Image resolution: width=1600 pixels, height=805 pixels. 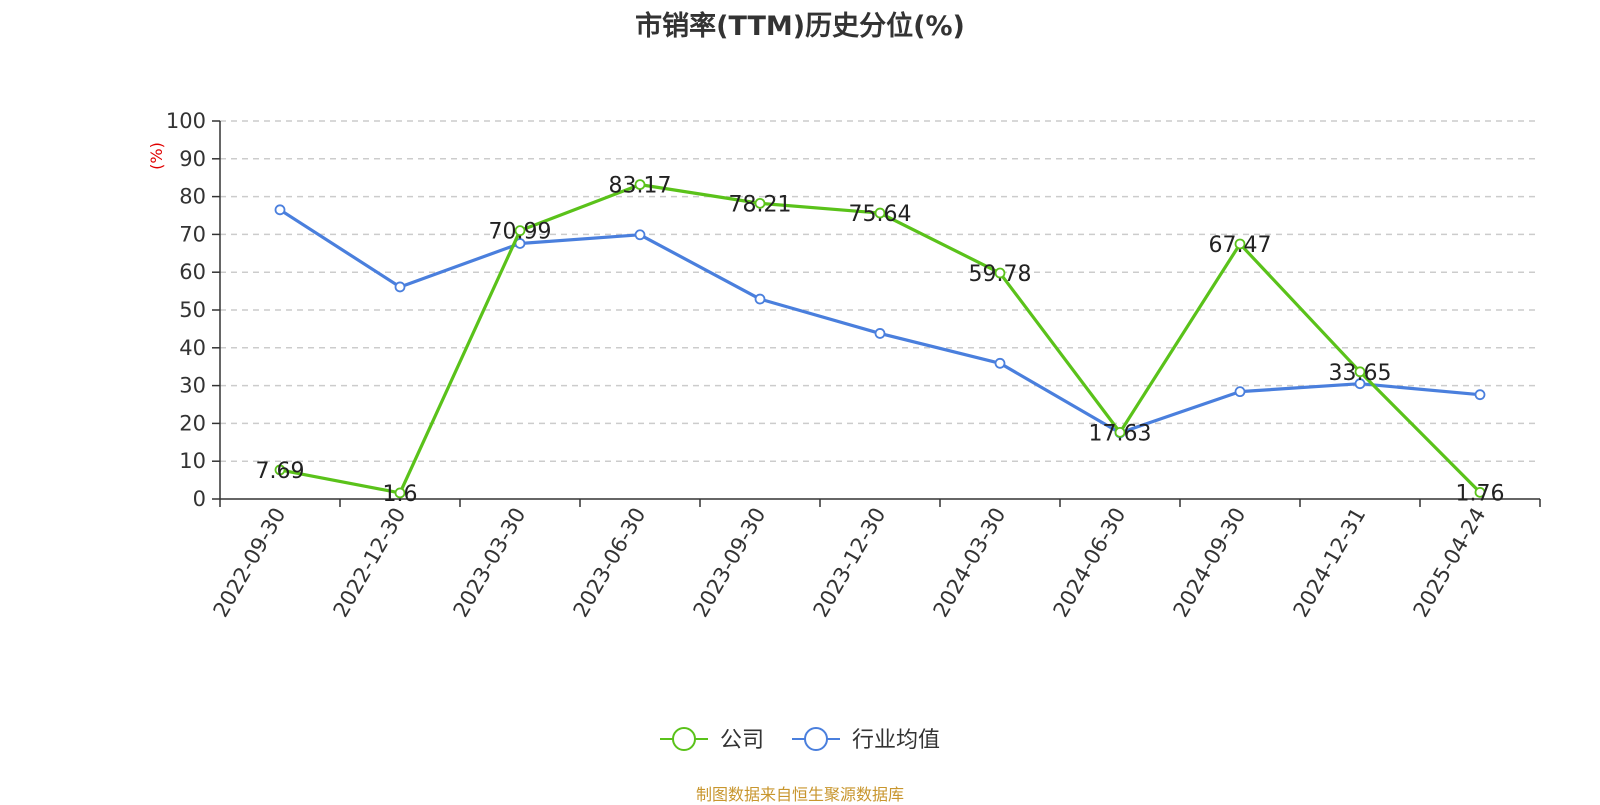 I want to click on data-label: 78.21, so click(x=760, y=204).